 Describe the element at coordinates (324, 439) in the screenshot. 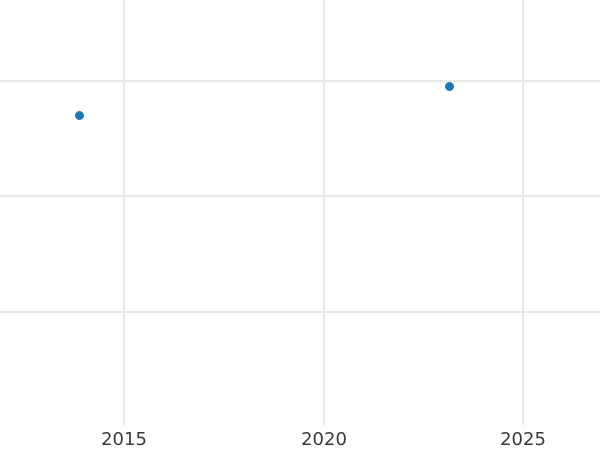

I see `x-tick-label: 2020` at that location.